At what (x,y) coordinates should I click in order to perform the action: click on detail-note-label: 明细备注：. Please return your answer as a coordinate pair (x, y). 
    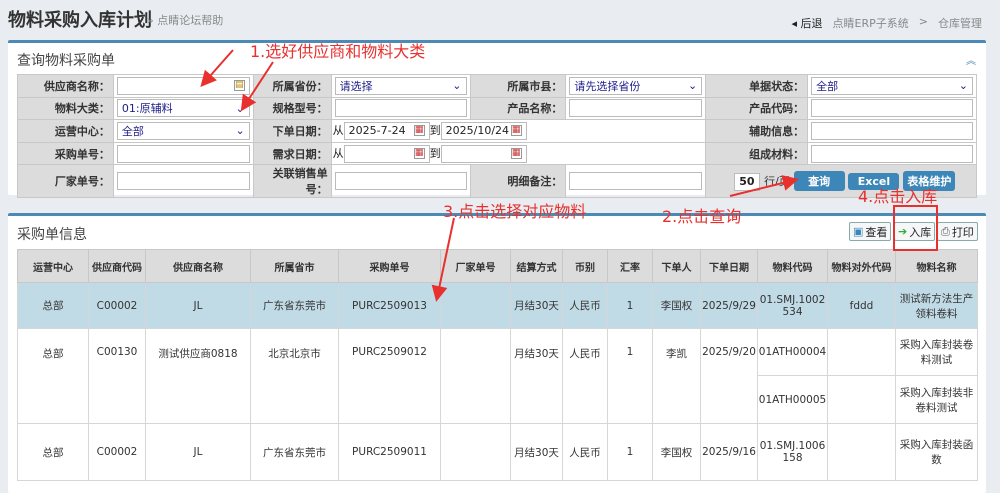
    Looking at the image, I should click on (518, 181).